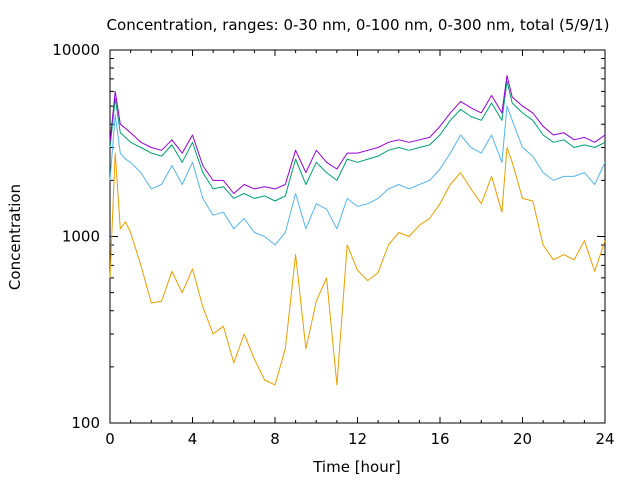  I want to click on x-tick-label: 24, so click(604, 439).